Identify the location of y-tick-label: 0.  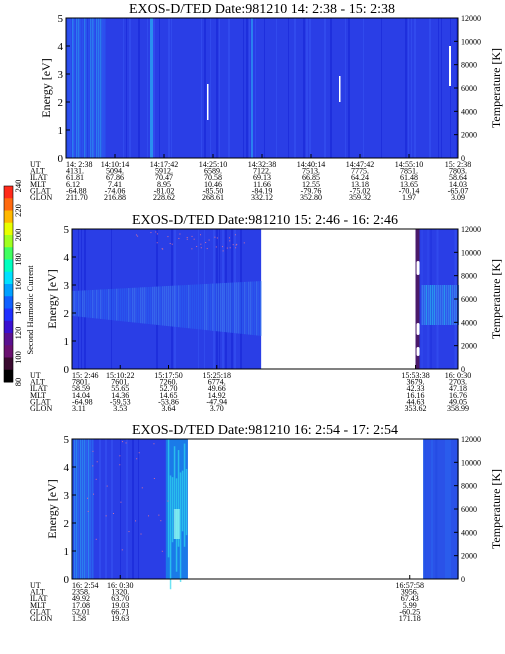
(61, 159).